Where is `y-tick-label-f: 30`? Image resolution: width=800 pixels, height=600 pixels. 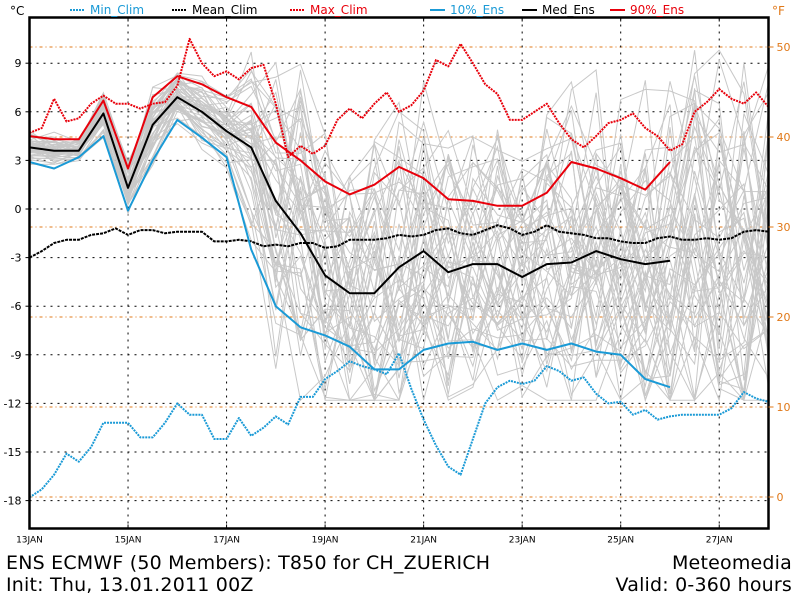 y-tick-label-f: 30 is located at coordinates (784, 227).